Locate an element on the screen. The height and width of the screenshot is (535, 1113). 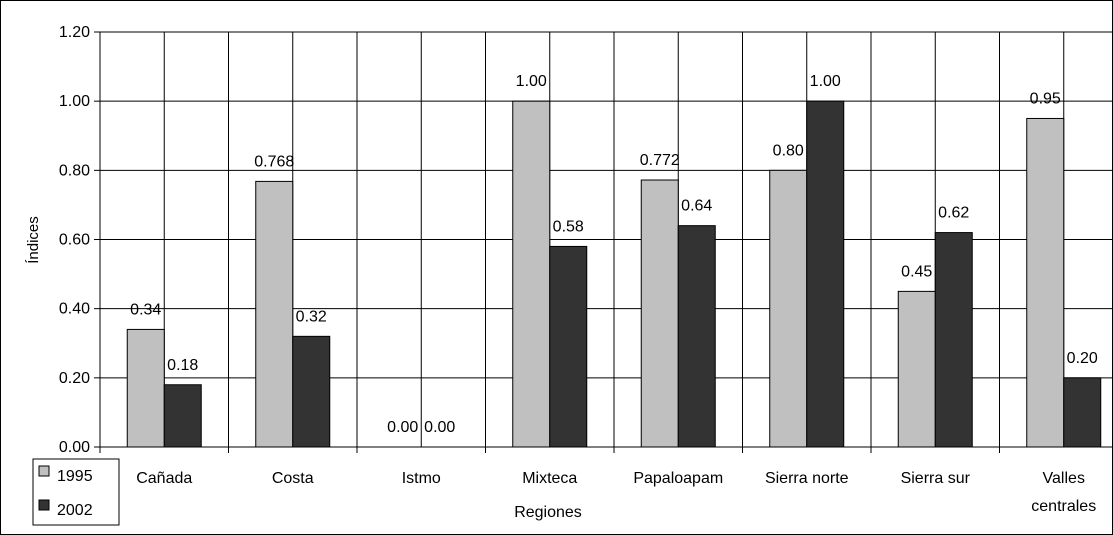
data-label: 0.64 is located at coordinates (696, 206).